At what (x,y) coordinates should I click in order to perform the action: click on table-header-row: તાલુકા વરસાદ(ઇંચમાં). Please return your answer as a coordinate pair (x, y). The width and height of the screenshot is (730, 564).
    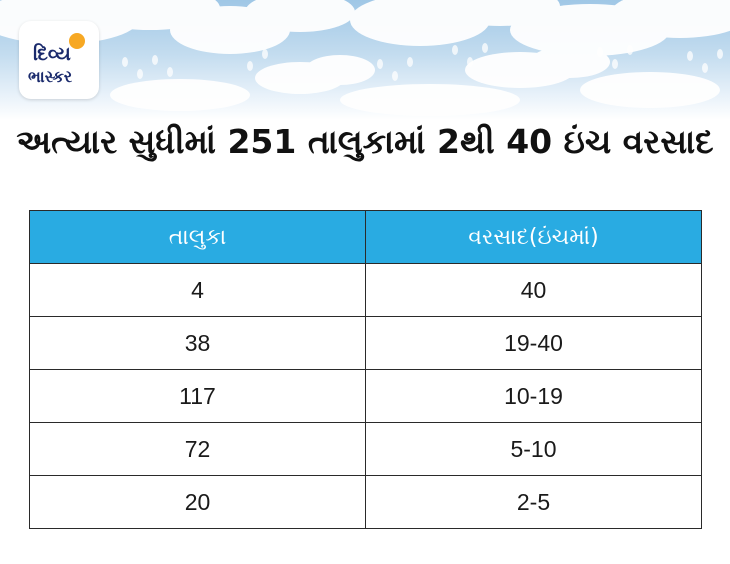
    Looking at the image, I should click on (365, 237).